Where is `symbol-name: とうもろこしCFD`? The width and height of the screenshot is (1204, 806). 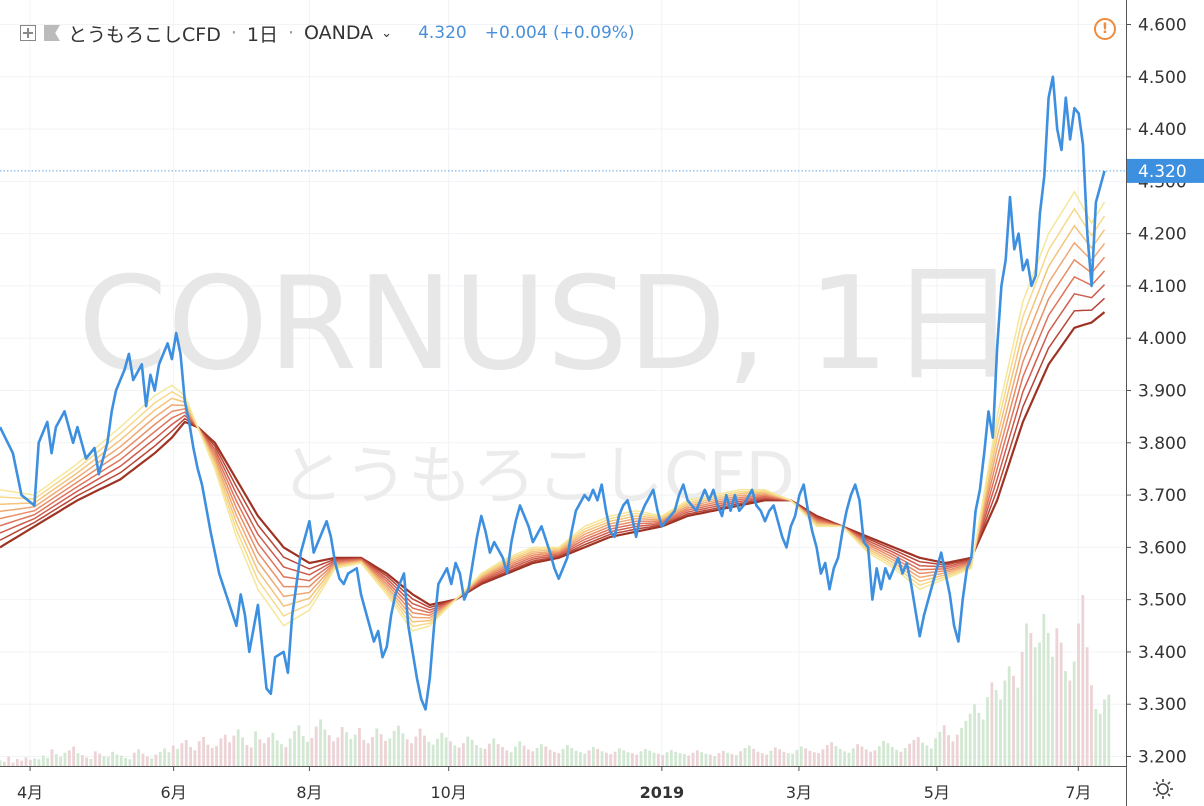
symbol-name: とうもろこしCFD is located at coordinates (144, 34).